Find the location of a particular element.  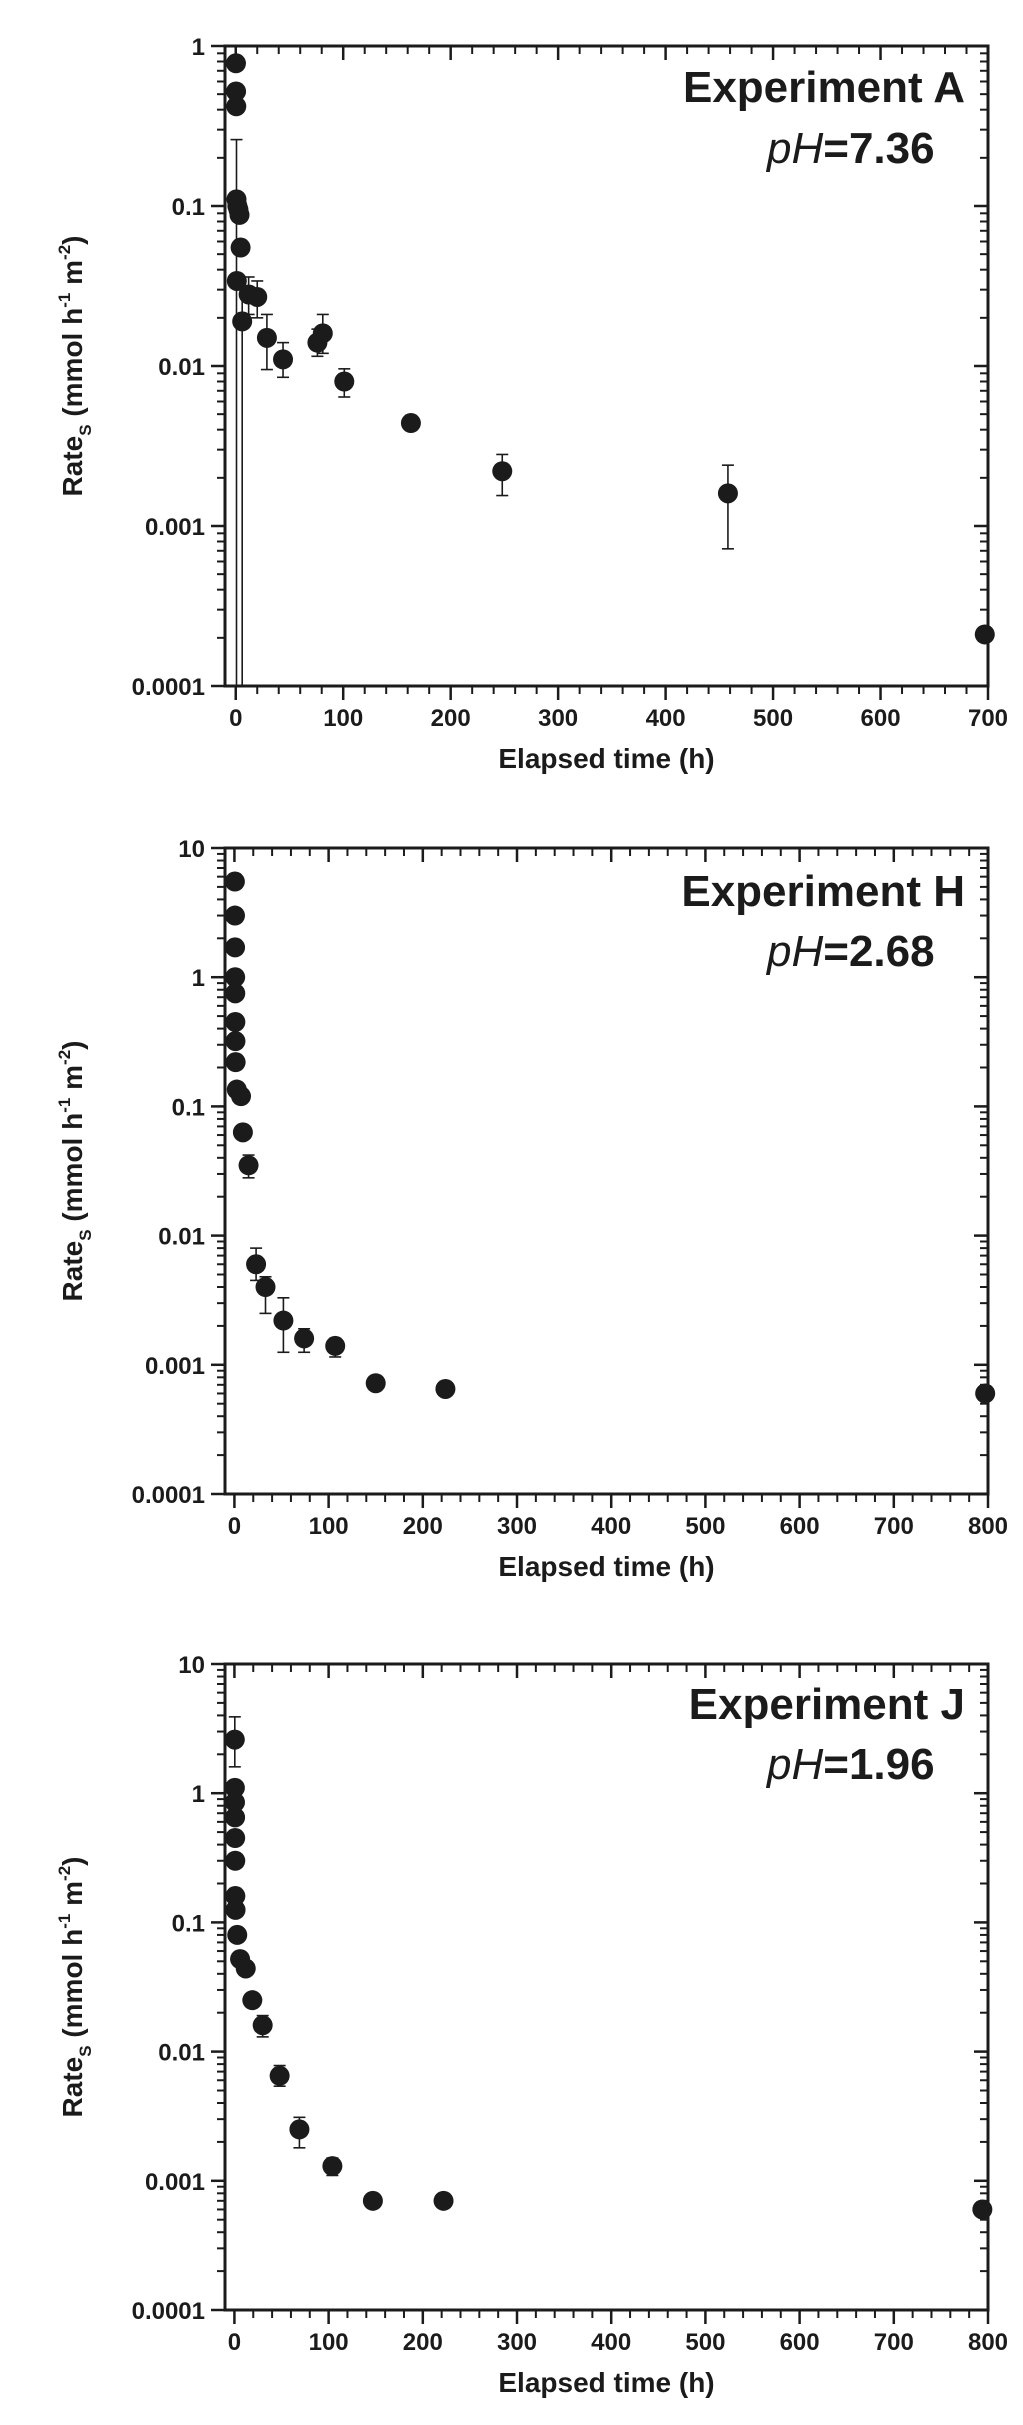

x-tick-label: 500 is located at coordinates (773, 718).